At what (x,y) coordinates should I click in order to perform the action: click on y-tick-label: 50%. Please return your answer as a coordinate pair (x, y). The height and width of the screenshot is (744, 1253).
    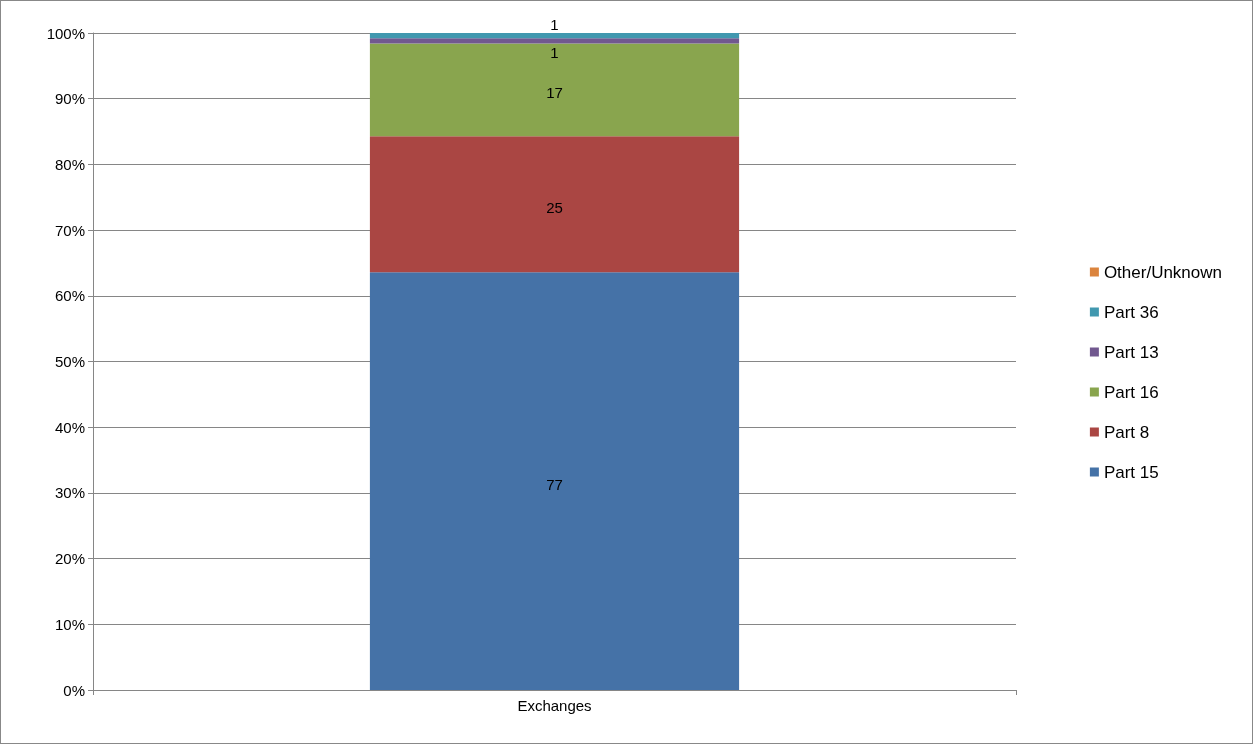
    Looking at the image, I should click on (69, 361).